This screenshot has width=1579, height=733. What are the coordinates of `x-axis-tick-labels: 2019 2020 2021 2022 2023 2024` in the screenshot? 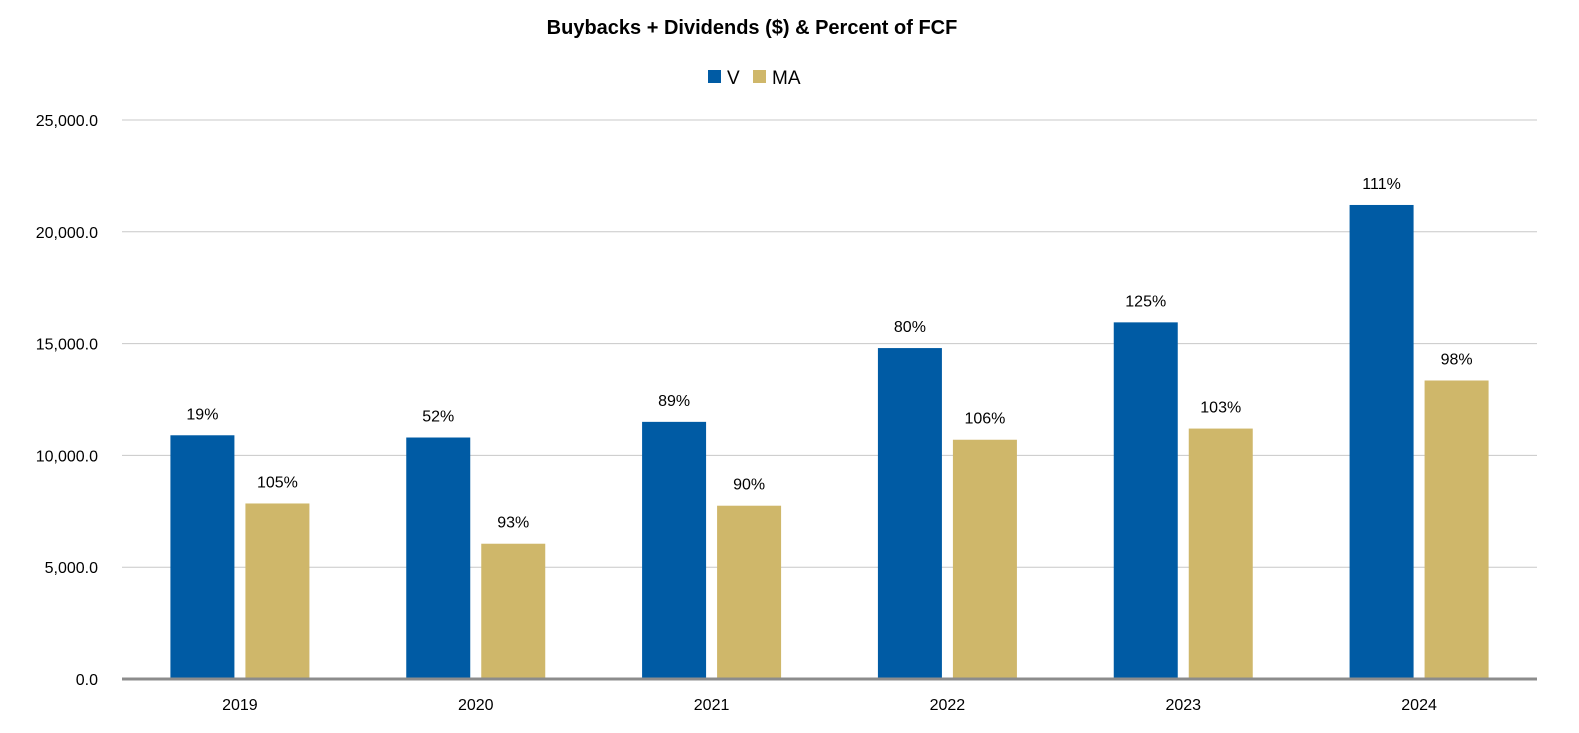 It's located at (829, 705).